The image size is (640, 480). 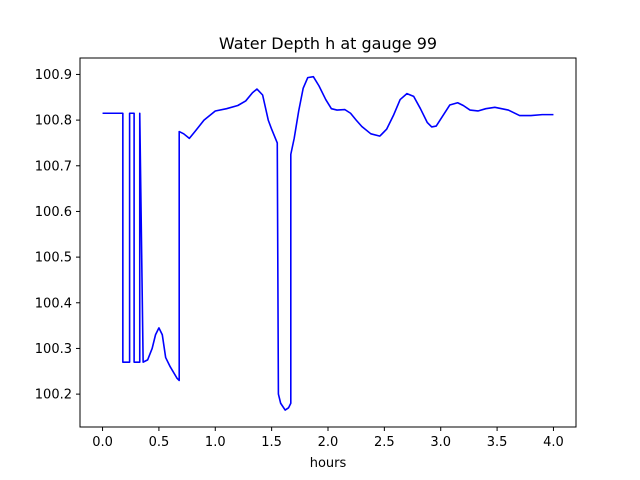 I want to click on x-axis-ticks: 0.0 0.5 1.0 1.5 2.0 2.5 3.0 3.5 4.0, so click(x=328, y=438).